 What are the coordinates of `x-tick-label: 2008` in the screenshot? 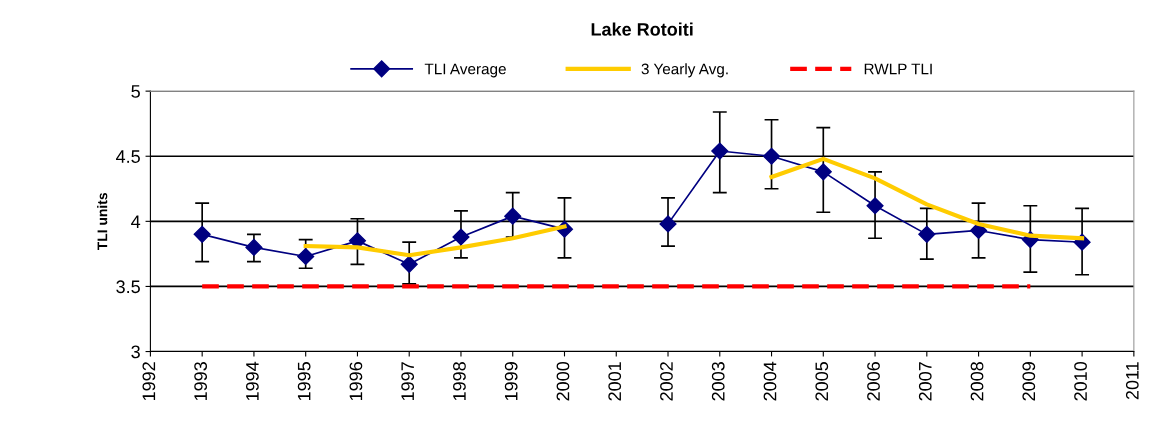 It's located at (977, 381).